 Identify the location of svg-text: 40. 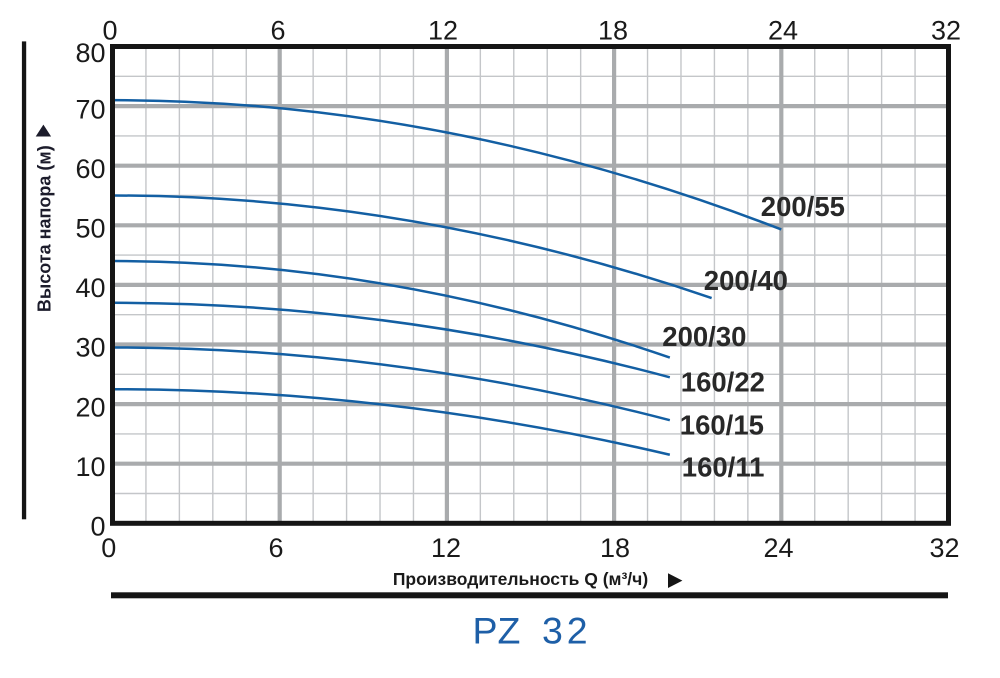
(90, 288).